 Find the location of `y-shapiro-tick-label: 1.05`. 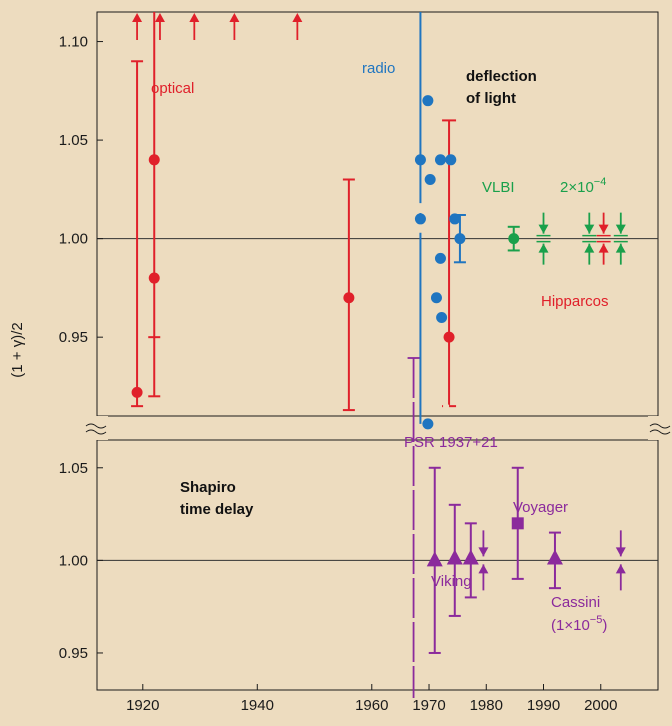

y-shapiro-tick-label: 1.05 is located at coordinates (73, 468).